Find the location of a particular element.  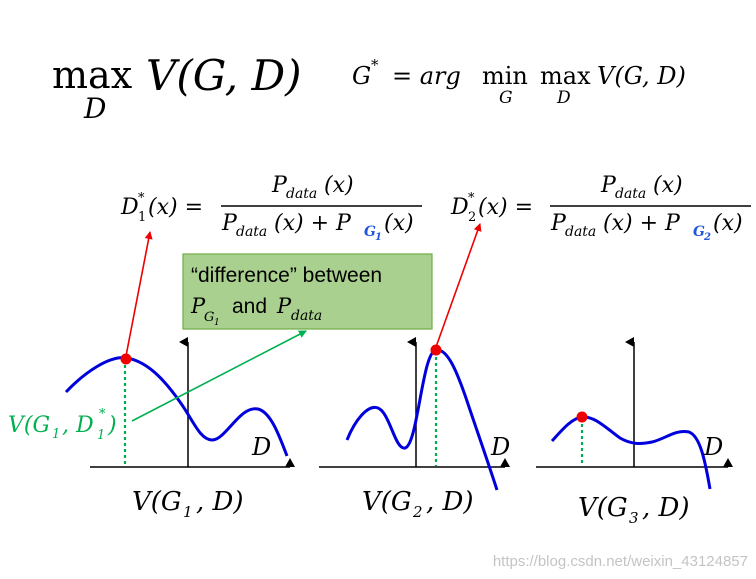

g-star-symbol: G is located at coordinates (361, 76).